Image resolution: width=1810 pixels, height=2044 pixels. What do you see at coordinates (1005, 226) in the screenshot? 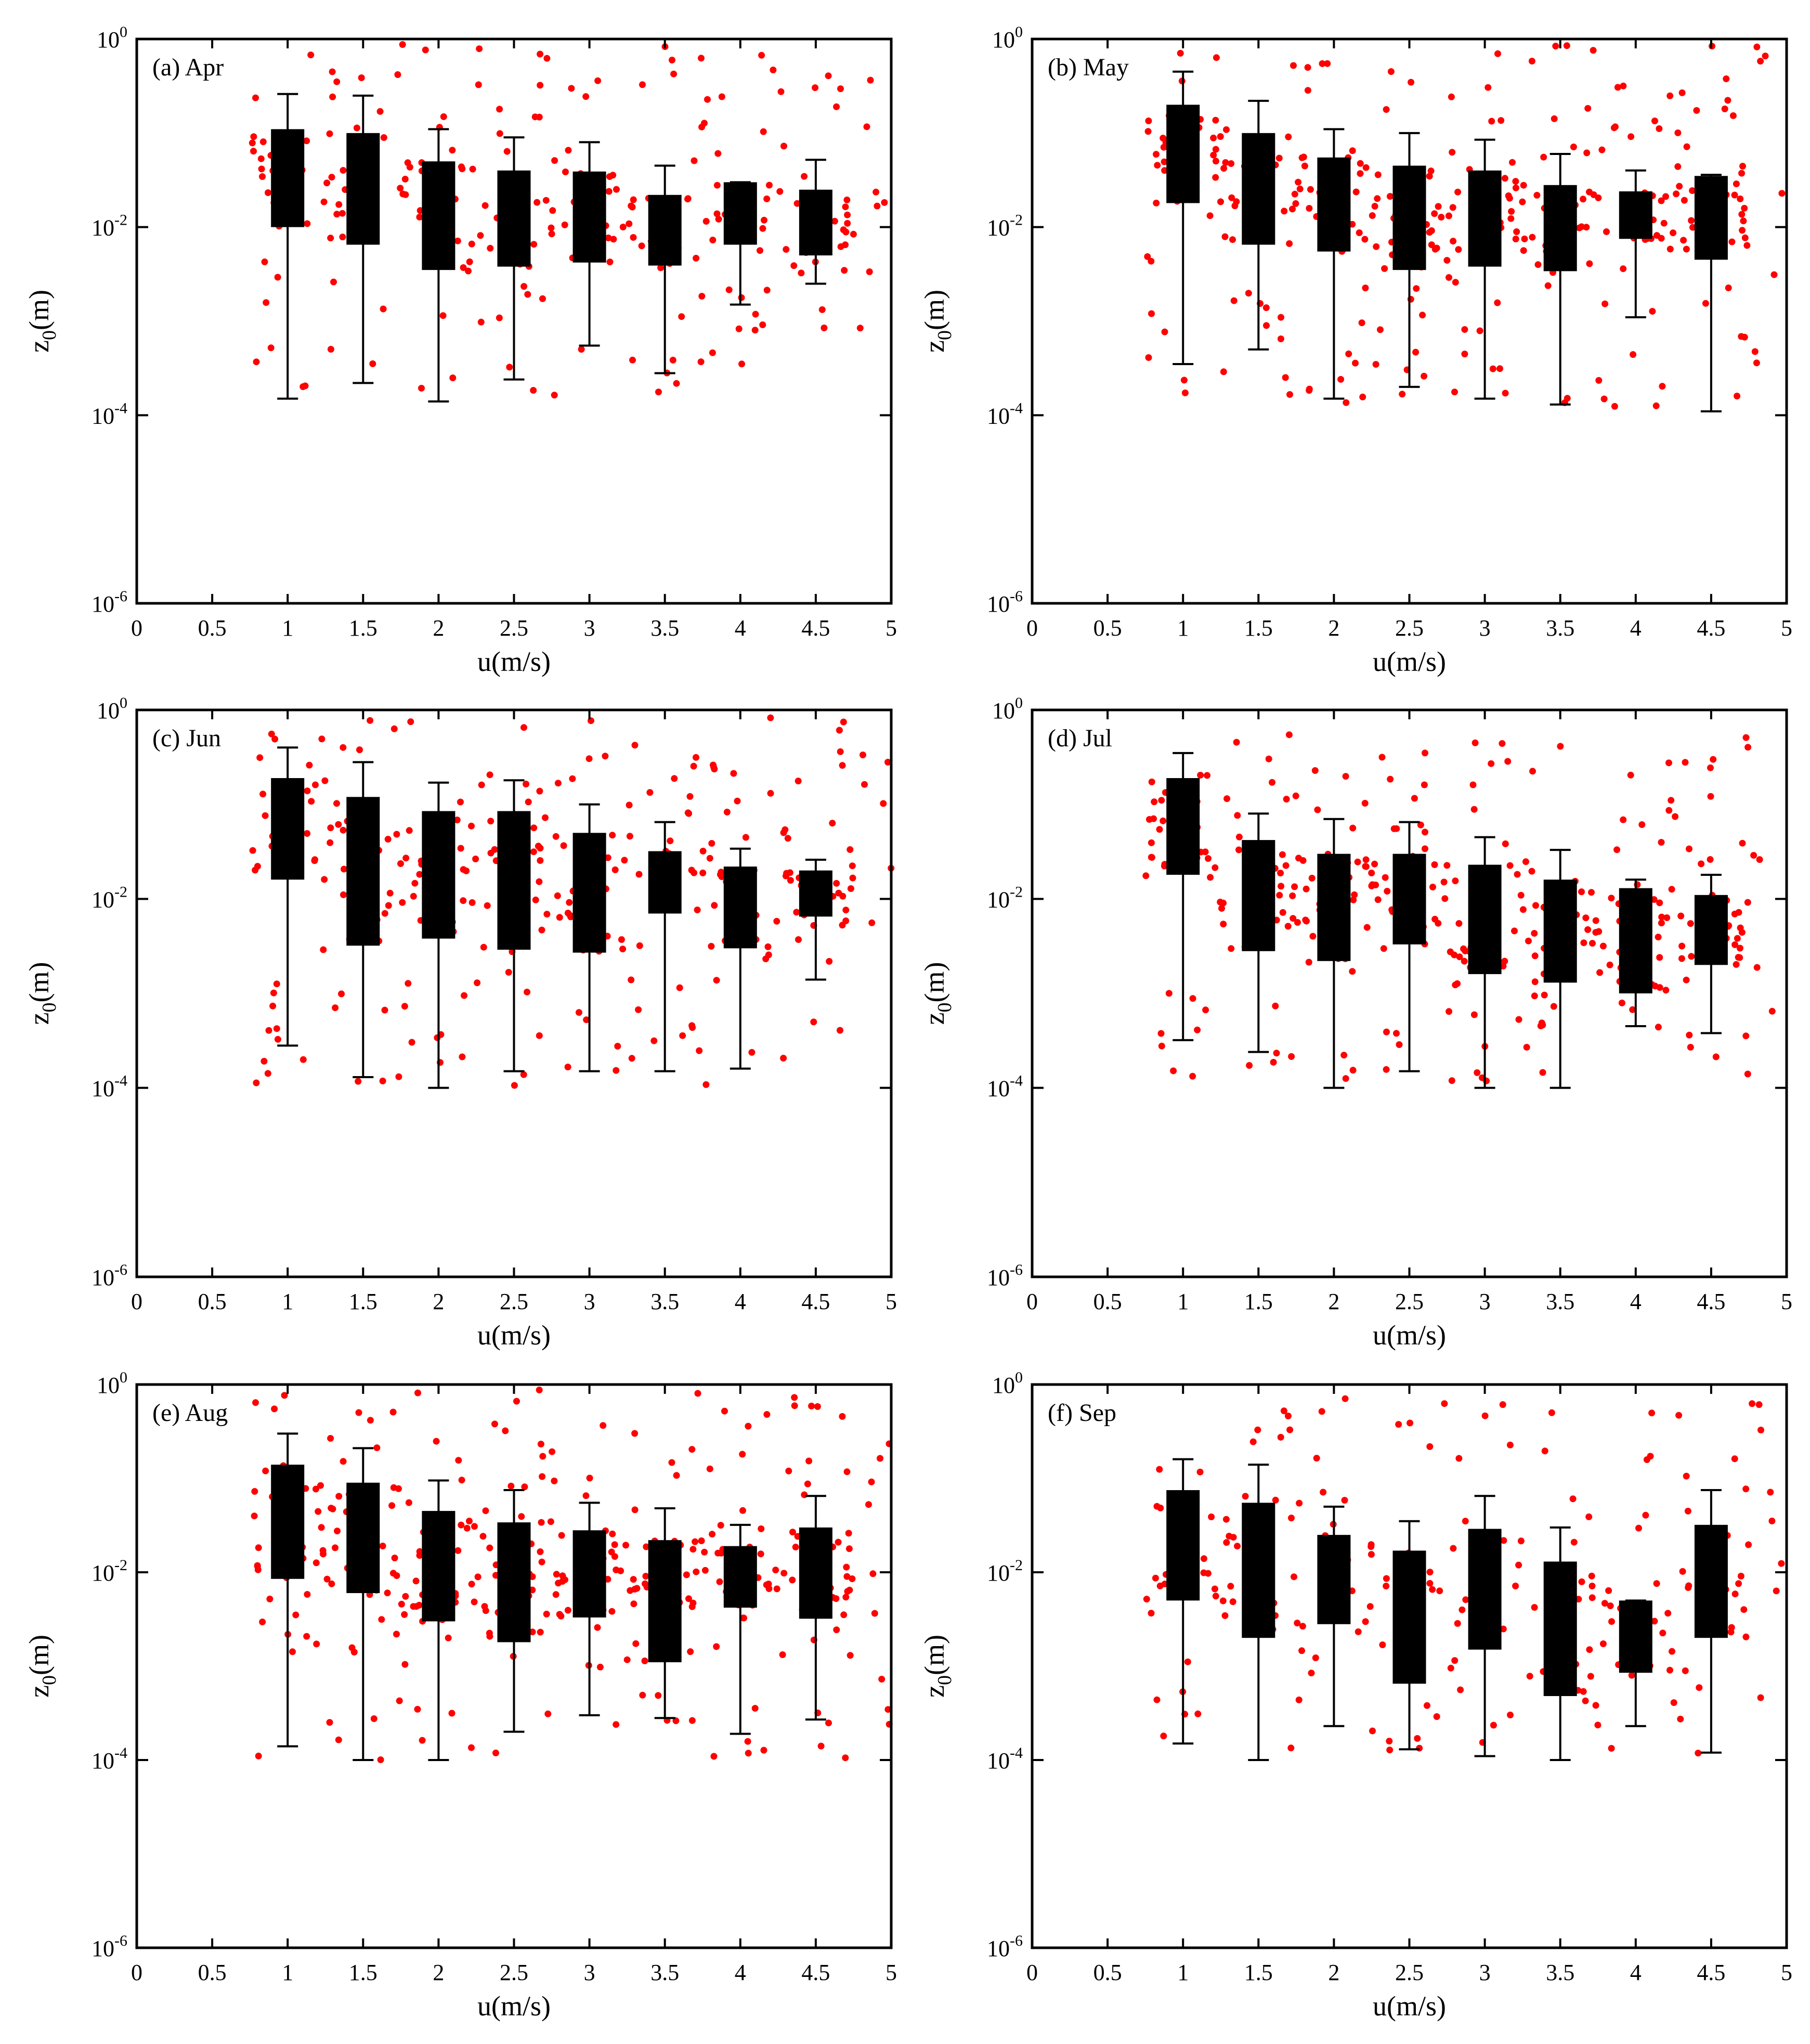
I see `y-tick-label: 10⁻²` at bounding box center [1005, 226].